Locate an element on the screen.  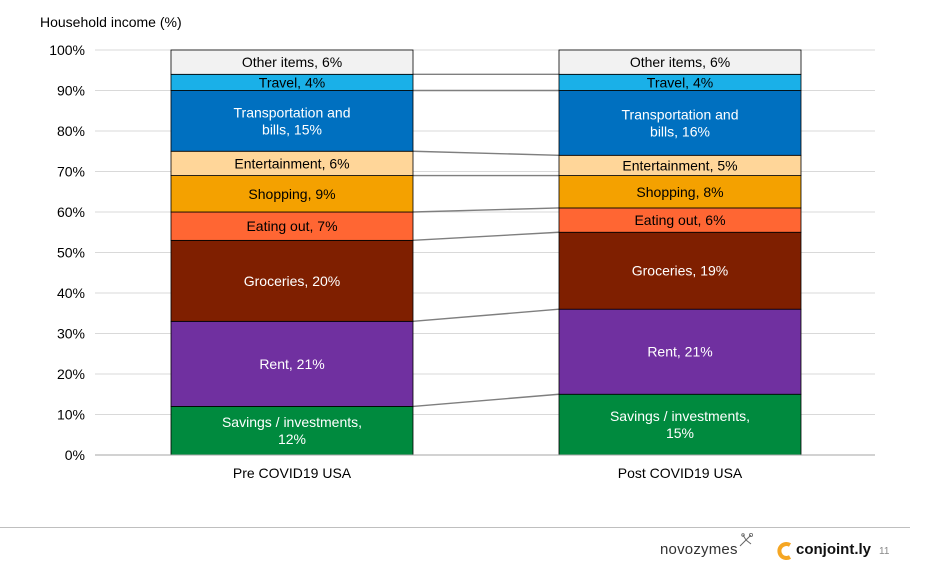
data-label: Eating out, 6% is located at coordinates (679, 220).